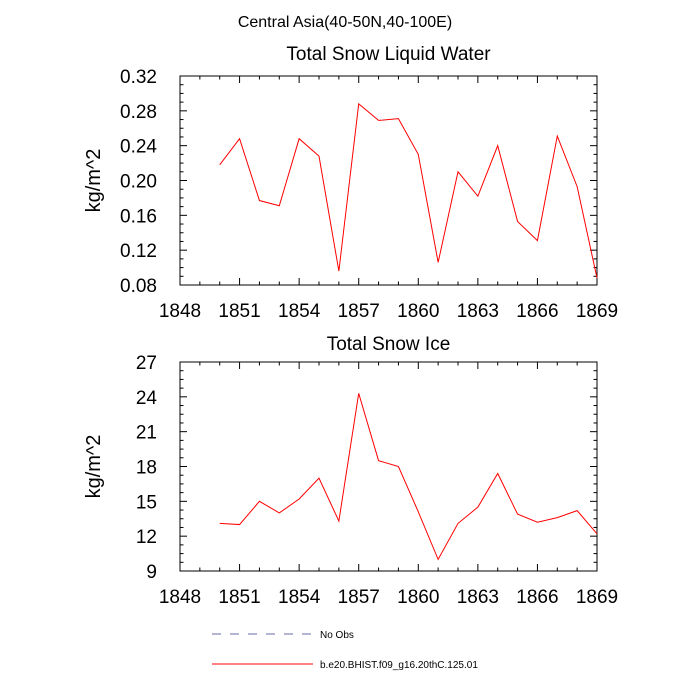 This screenshot has width=700, height=700. I want to click on y-tick-label: 15, so click(146, 502).